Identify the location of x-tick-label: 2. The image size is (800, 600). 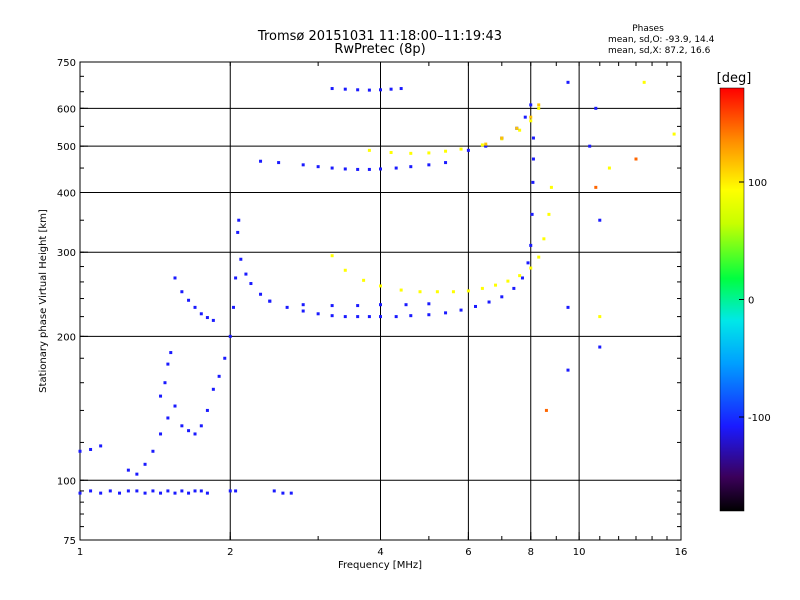
(230, 552).